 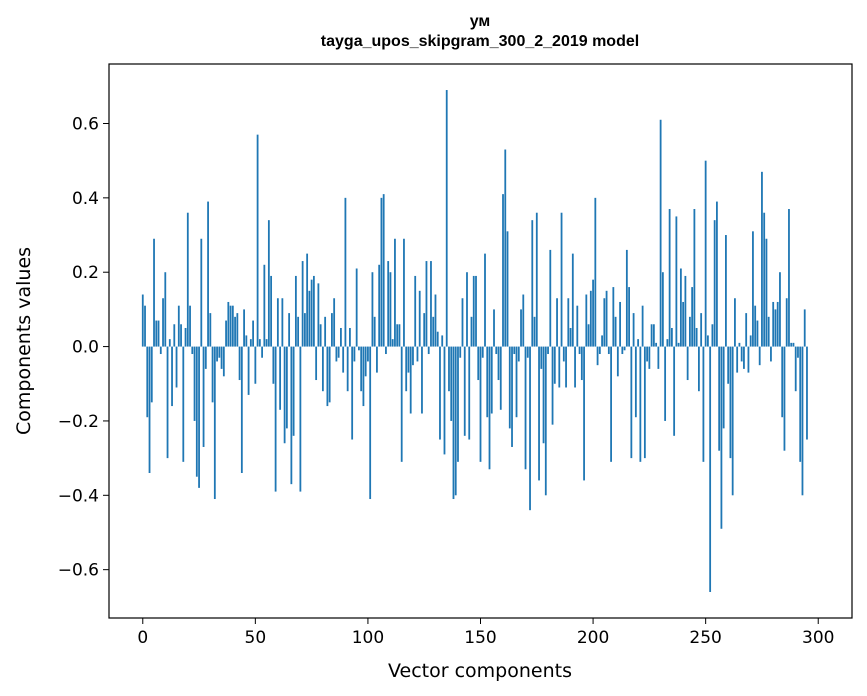 I want to click on y-tick-label: 0.0, so click(x=85, y=348).